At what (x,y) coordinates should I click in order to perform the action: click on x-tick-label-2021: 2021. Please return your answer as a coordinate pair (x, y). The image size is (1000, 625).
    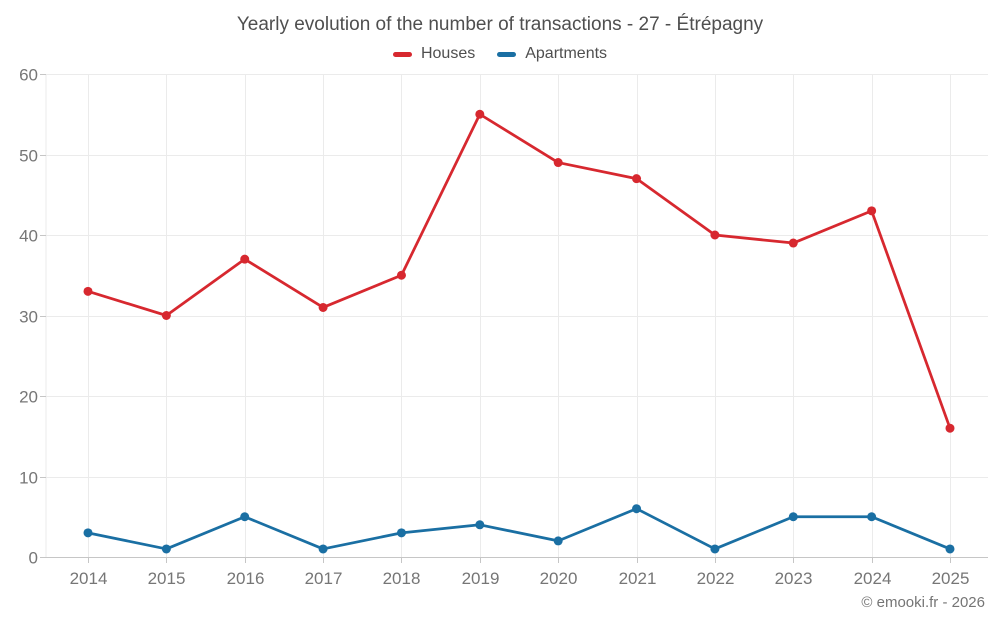
    Looking at the image, I should click on (638, 578).